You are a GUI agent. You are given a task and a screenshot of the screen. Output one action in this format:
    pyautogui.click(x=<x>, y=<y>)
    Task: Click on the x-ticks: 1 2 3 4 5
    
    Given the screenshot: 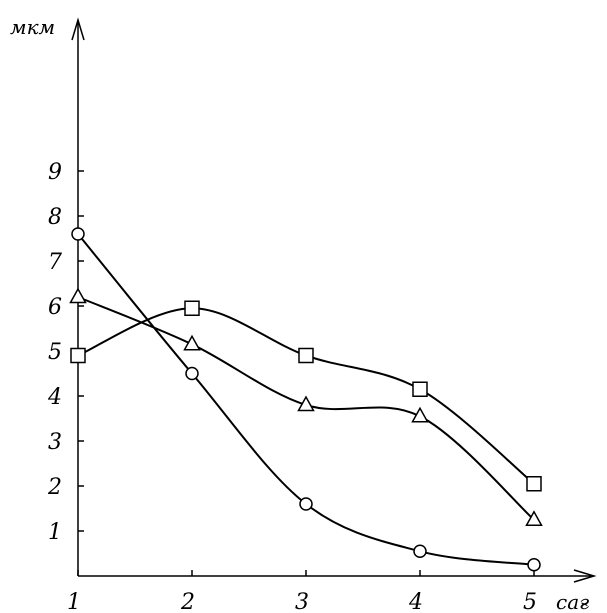 What is the action you would take?
    pyautogui.click(x=302, y=591)
    